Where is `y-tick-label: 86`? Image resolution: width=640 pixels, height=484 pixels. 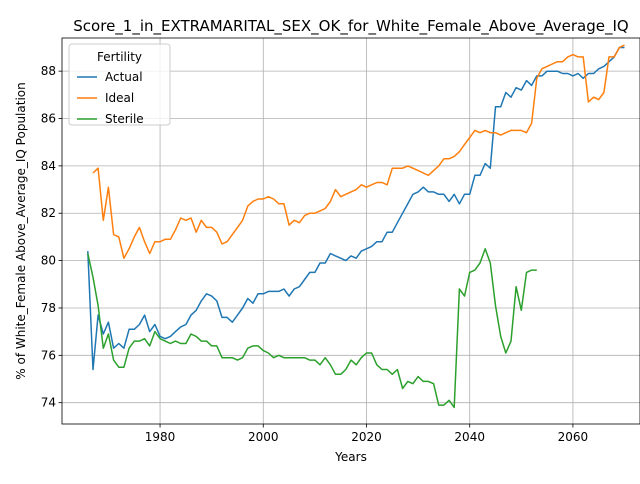
y-tick-label: 86 is located at coordinates (48, 119).